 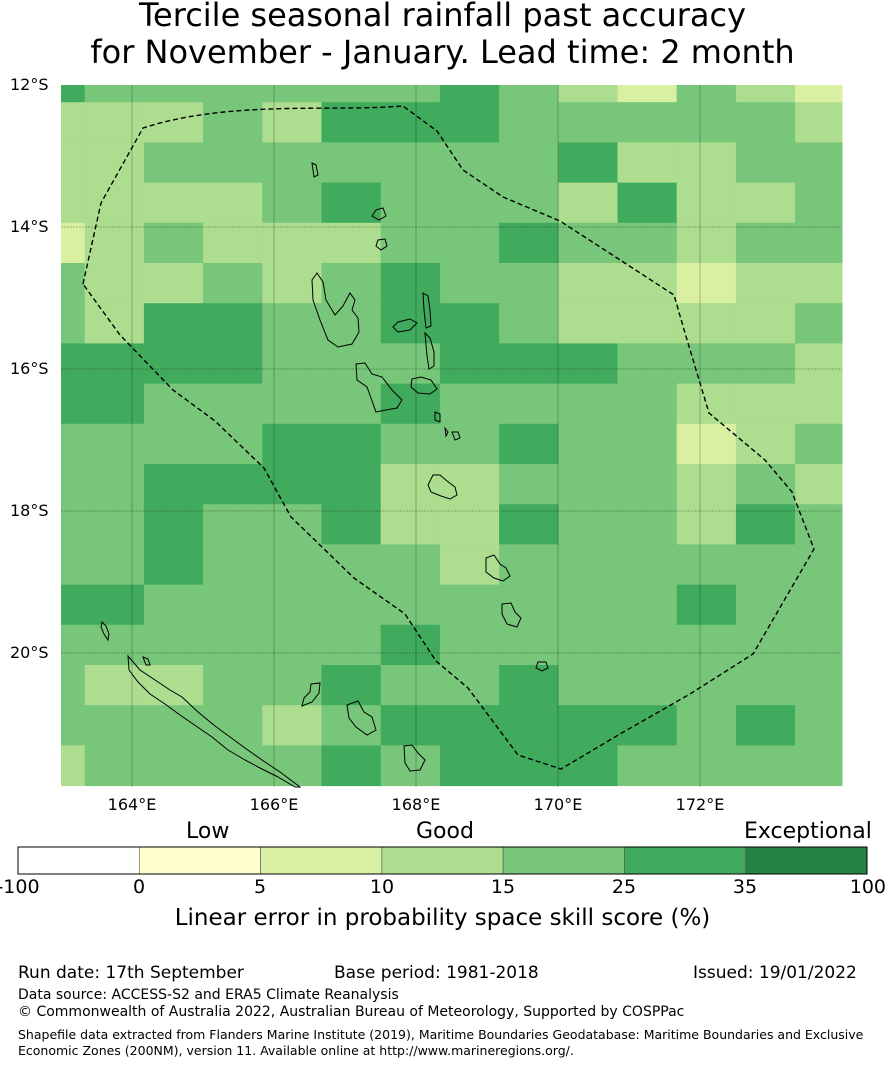 What do you see at coordinates (700, 804) in the screenshot?
I see `lon-label-172e: 172°E` at bounding box center [700, 804].